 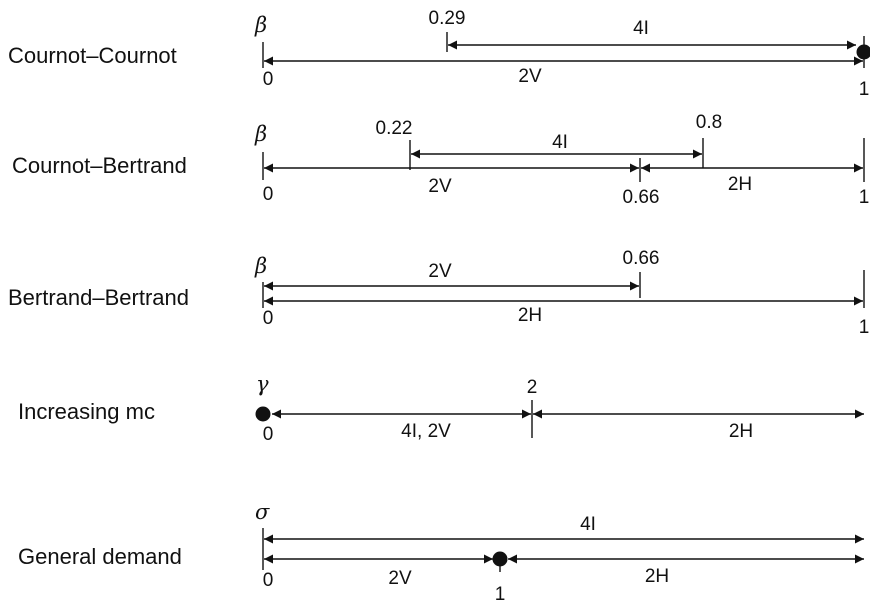 What do you see at coordinates (262, 384) in the screenshot?
I see `gamma-symbol: γ` at bounding box center [262, 384].